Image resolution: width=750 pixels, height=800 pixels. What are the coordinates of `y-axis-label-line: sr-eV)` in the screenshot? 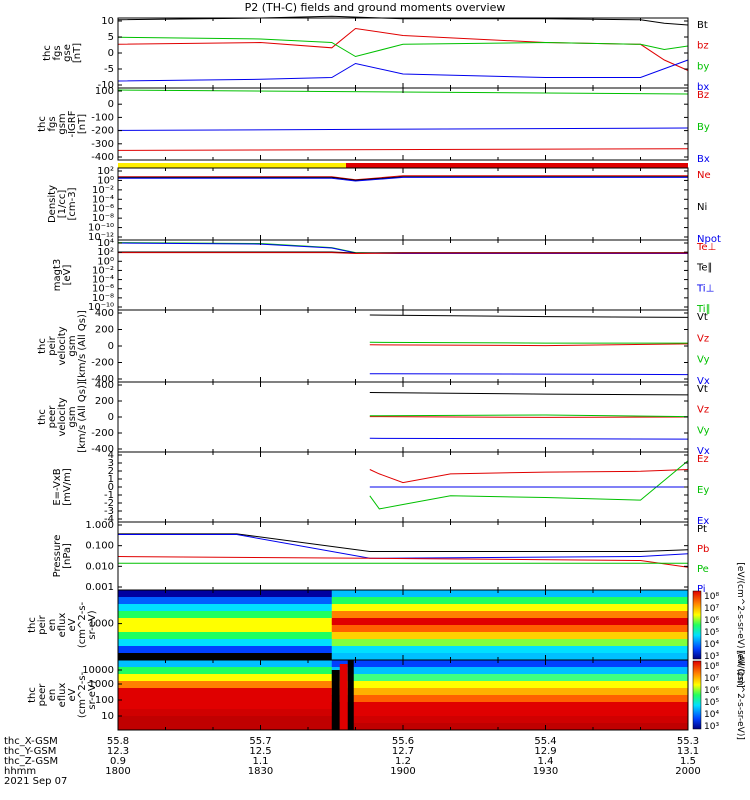 It's located at (92, 624).